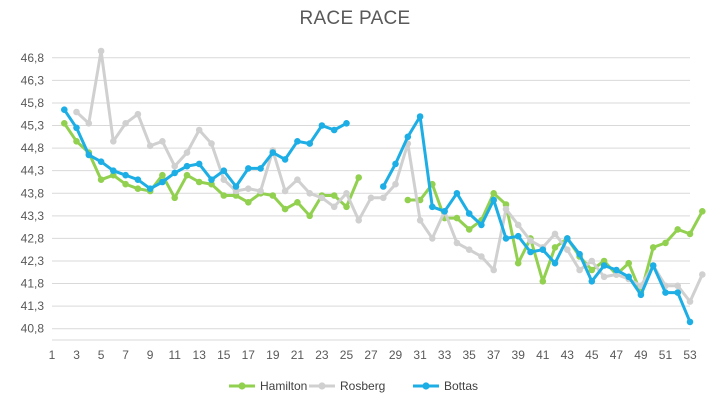 This screenshot has width=710, height=405. Describe the element at coordinates (76, 355) in the screenshot. I see `x-tick-label: 3` at that location.